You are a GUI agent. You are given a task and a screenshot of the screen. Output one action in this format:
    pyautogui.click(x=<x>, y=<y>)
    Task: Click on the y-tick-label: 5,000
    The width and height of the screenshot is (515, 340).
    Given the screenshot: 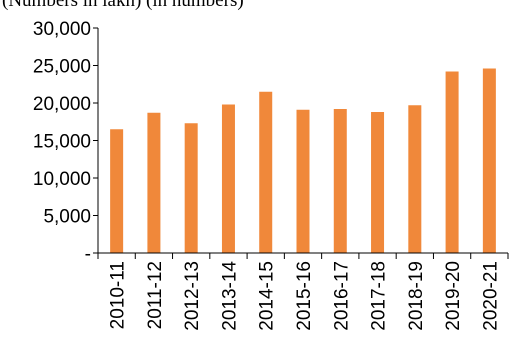 What is the action you would take?
    pyautogui.click(x=67, y=217)
    